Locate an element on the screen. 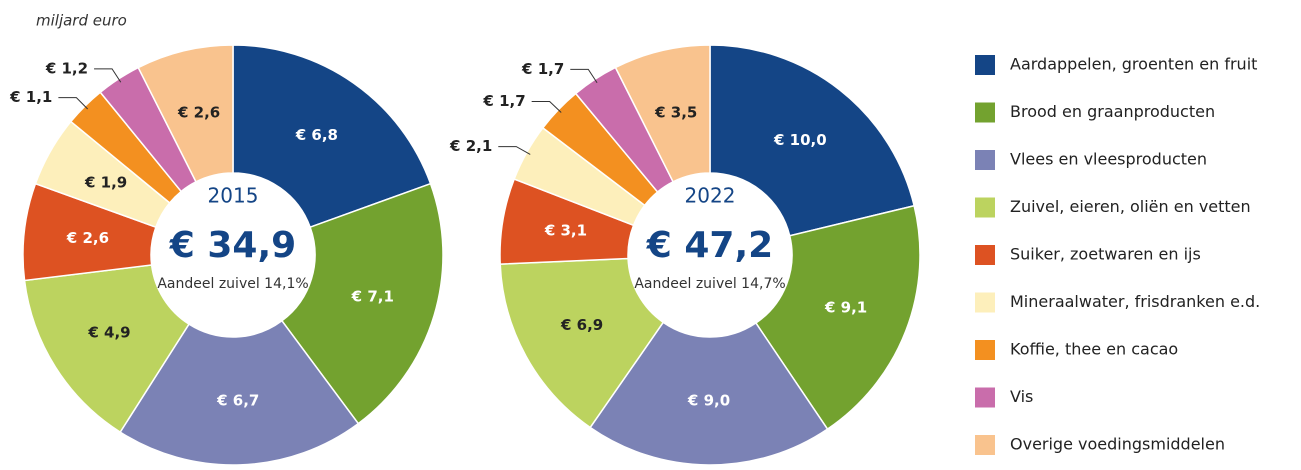 This screenshot has height=470, width=1301. value-label: € 9,1 is located at coordinates (845, 307).